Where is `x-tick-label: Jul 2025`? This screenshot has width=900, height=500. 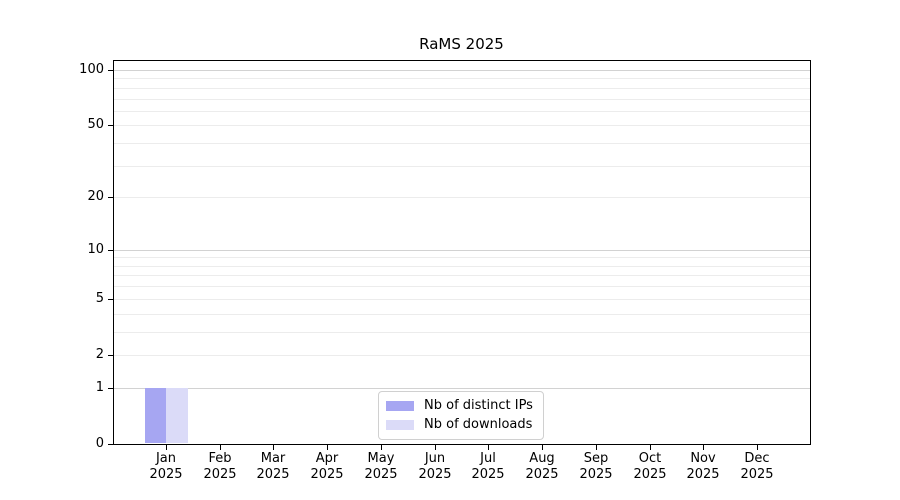 x-tick-label: Jul 2025 is located at coordinates (488, 466).